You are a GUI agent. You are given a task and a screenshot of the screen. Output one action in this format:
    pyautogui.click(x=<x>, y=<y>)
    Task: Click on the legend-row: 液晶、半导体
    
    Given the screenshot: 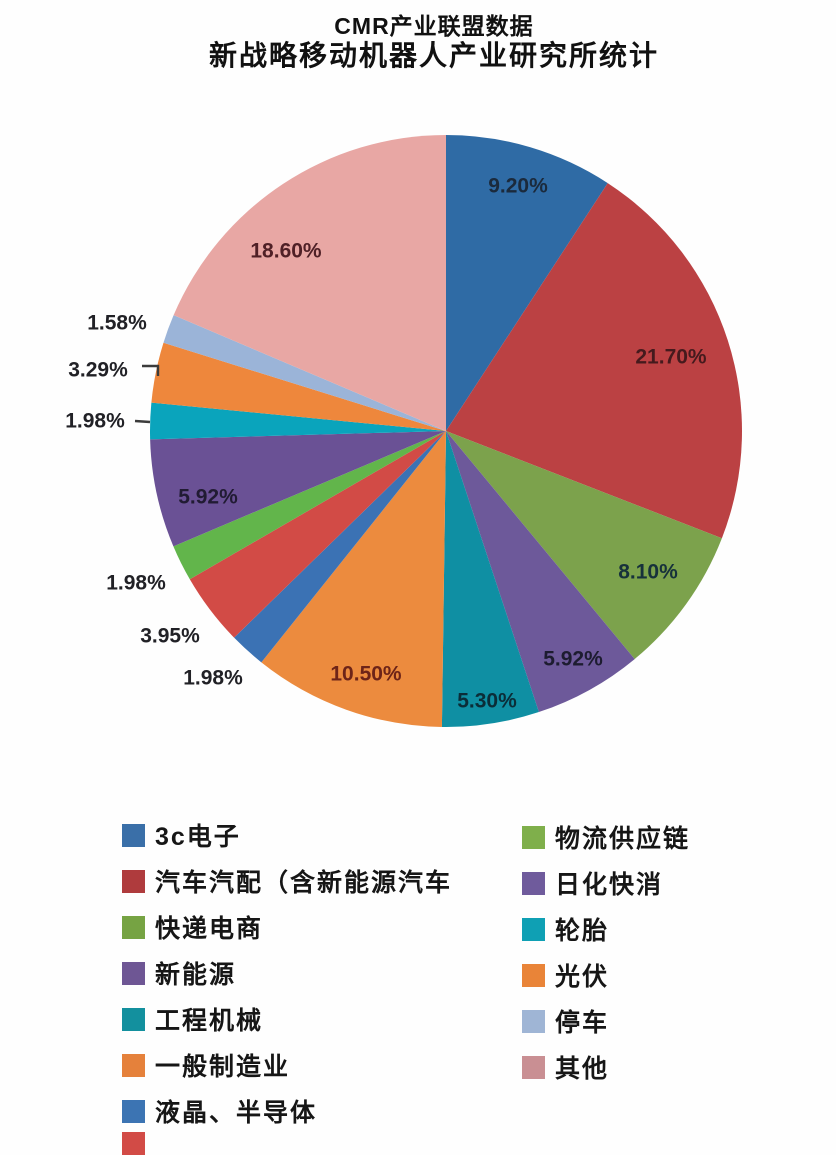 What is the action you would take?
    pyautogui.click(x=219, y=1111)
    